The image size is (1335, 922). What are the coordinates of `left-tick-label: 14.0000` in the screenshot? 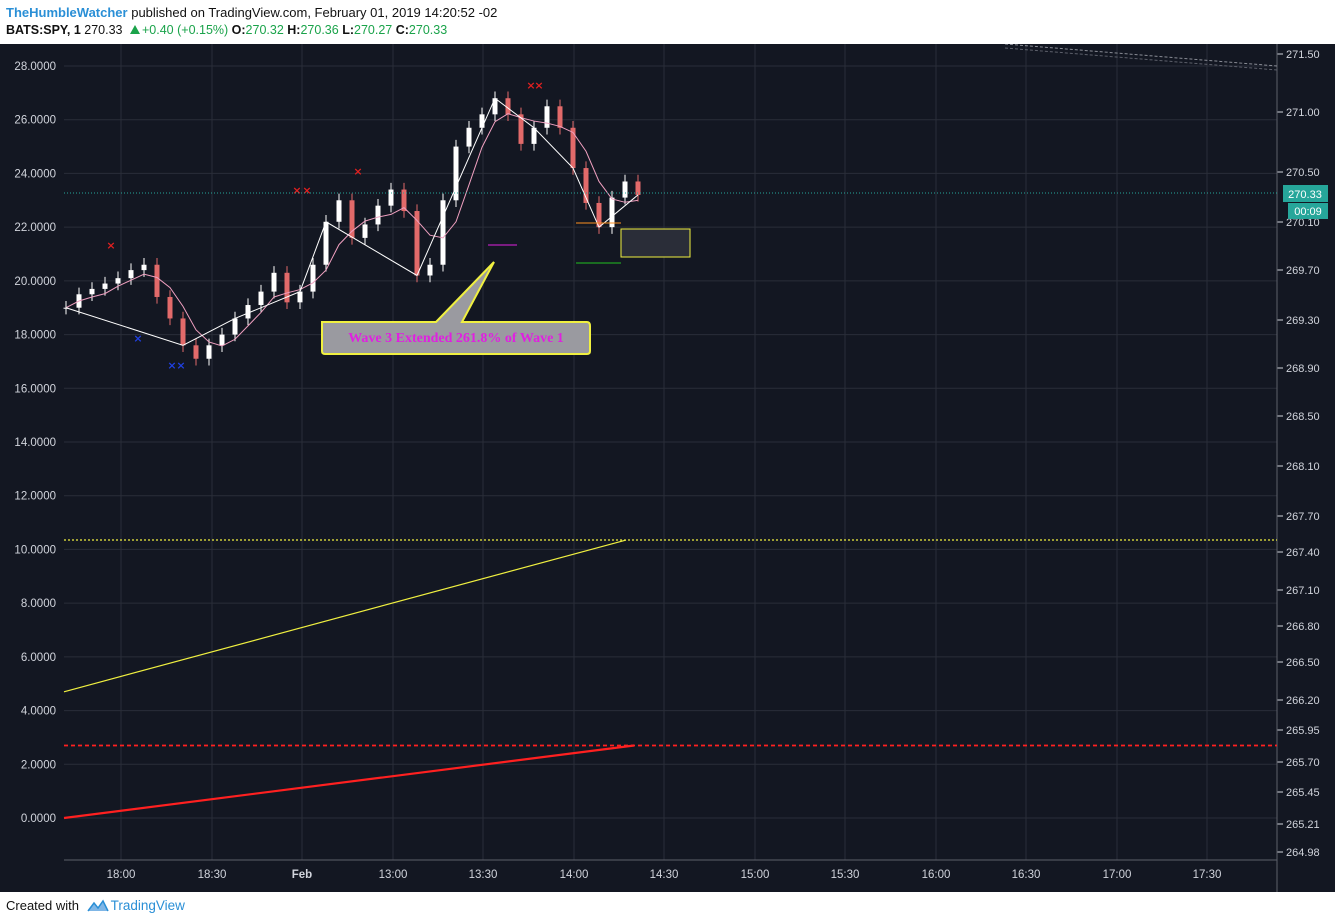 It's located at (35, 443).